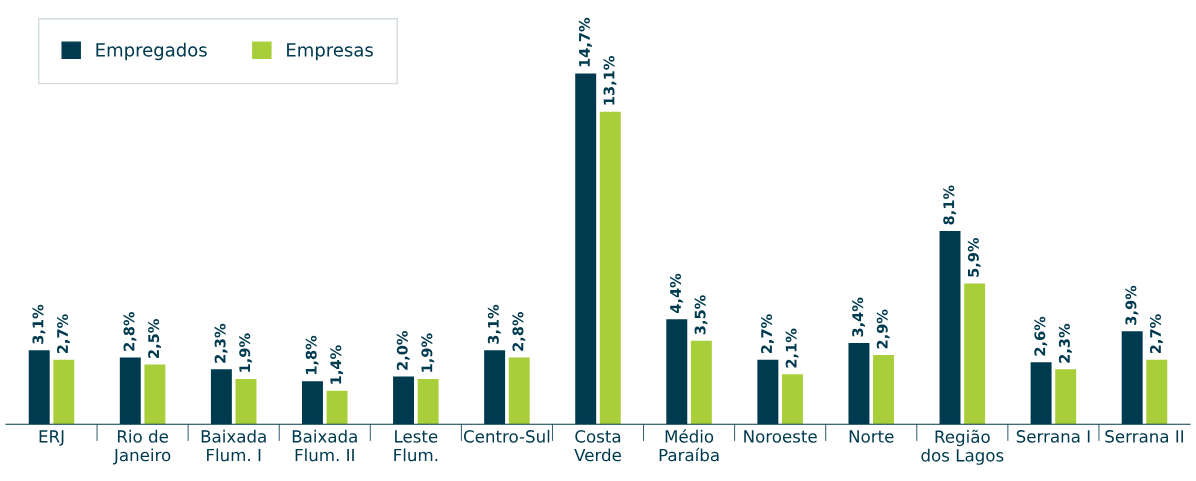 The image size is (1196, 481). Describe the element at coordinates (506, 436) in the screenshot. I see `x-tick-label: Centro-Sul` at that location.